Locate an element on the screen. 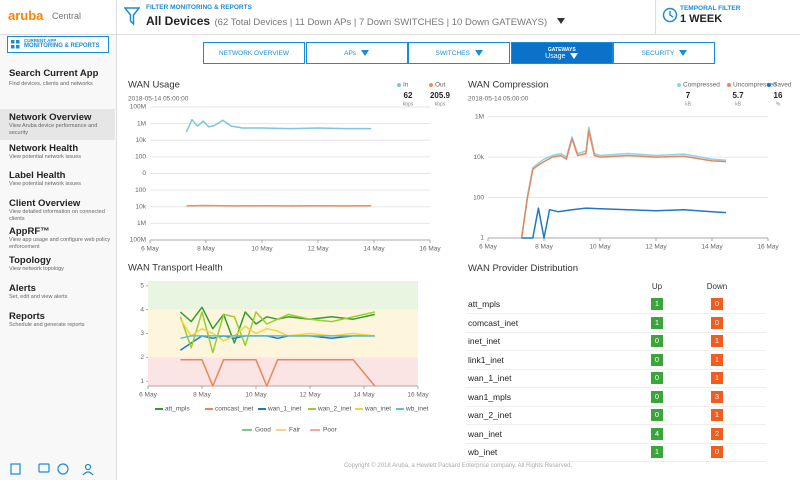  chart-title: WAN Usage is located at coordinates (154, 85).